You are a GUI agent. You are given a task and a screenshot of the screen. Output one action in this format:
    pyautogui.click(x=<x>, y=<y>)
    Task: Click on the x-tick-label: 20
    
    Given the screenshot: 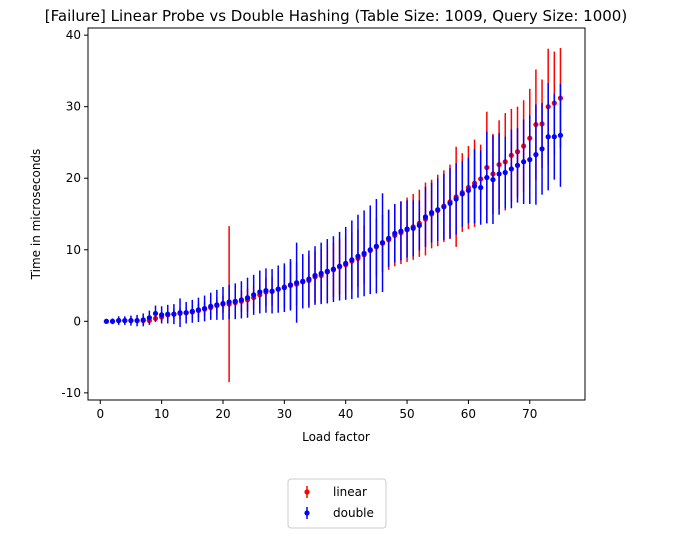 What is the action you would take?
    pyautogui.click(x=222, y=414)
    